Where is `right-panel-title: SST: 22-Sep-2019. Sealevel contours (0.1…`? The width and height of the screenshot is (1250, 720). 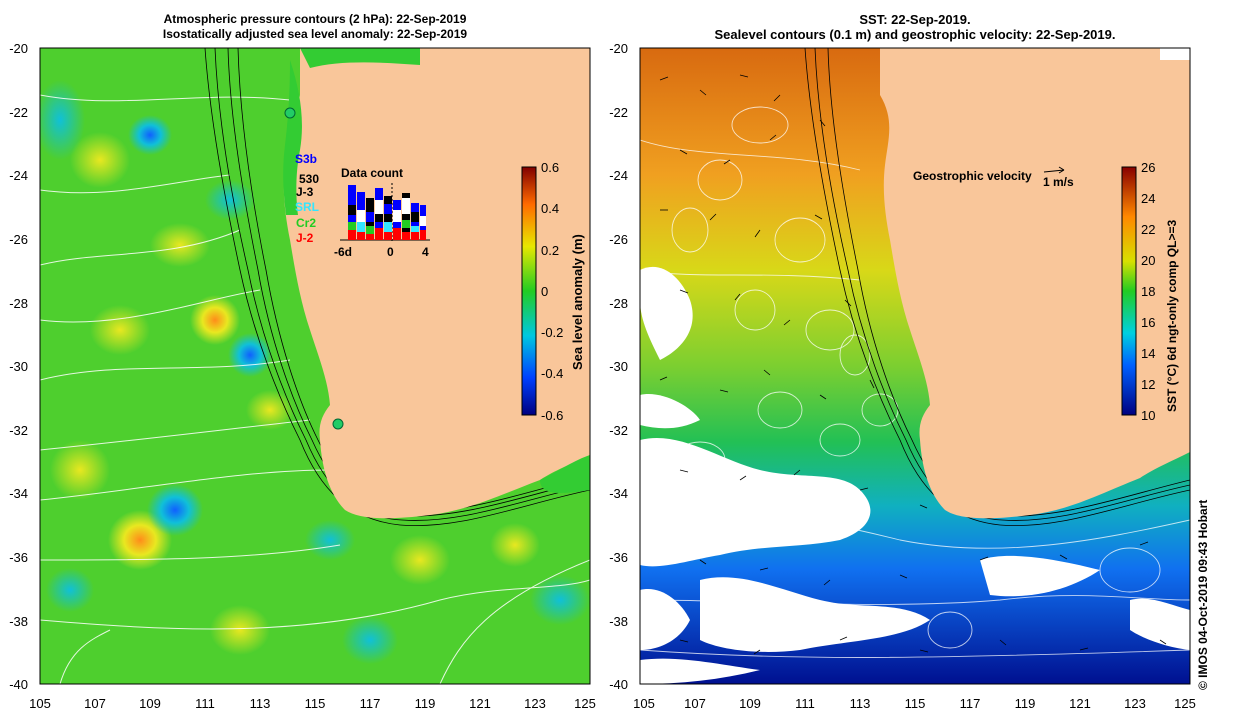 right-panel-title: SST: 22-Sep-2019. Sealevel contours (0.1… is located at coordinates (915, 27).